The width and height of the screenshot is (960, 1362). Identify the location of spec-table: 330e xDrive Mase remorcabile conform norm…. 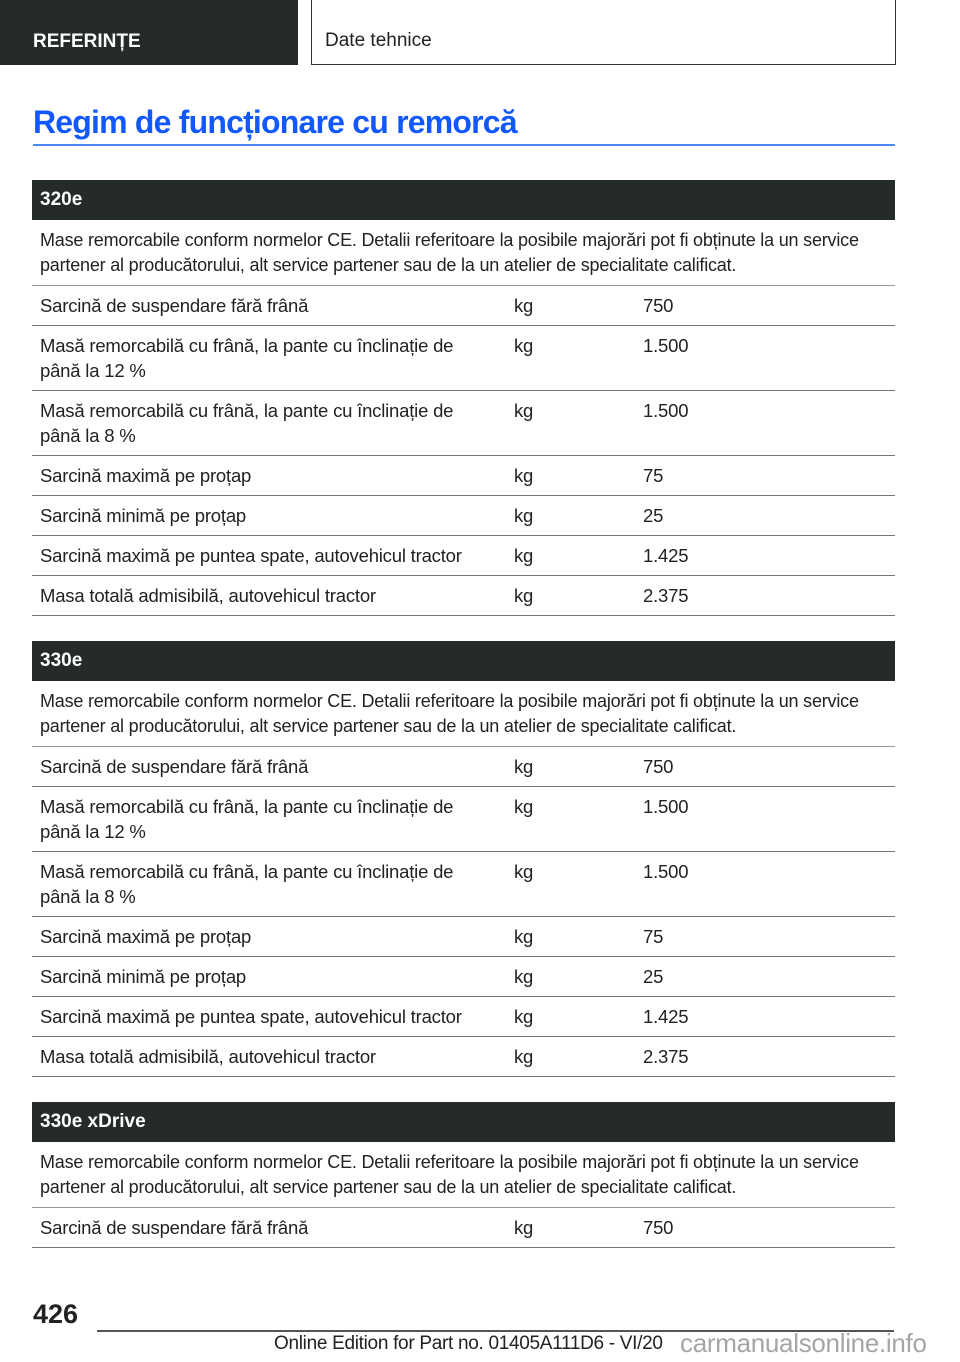
(463, 1175).